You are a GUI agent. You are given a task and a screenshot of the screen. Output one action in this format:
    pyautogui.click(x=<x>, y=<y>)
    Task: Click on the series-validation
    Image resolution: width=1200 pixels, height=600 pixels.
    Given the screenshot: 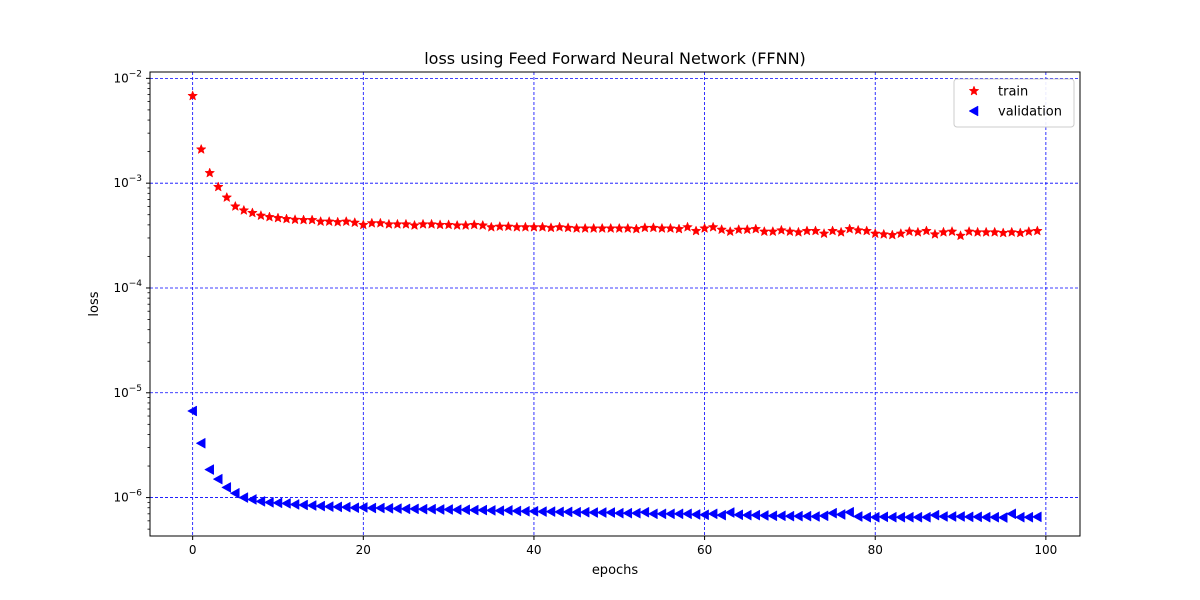 What is the action you would take?
    pyautogui.click(x=614, y=464)
    